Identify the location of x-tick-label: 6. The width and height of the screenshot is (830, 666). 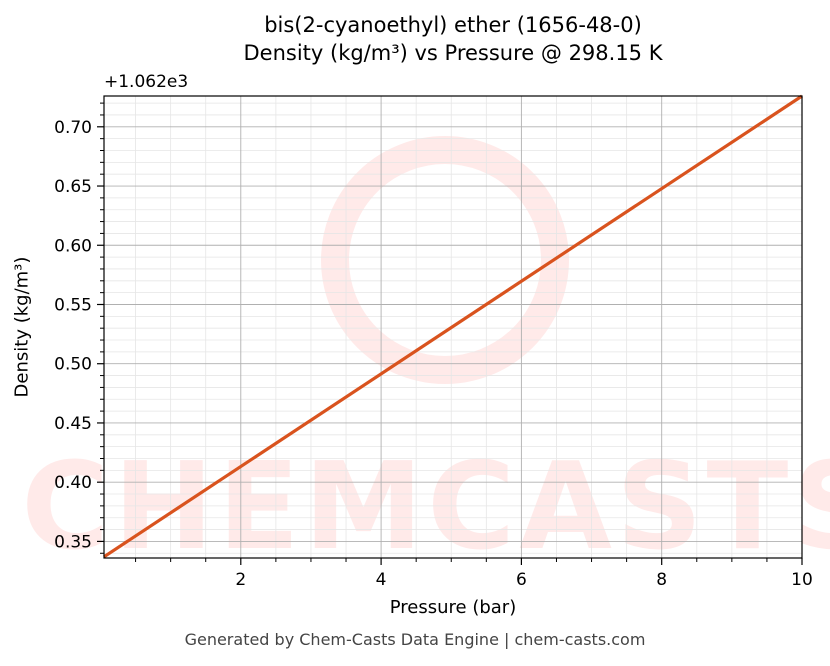
(521, 580).